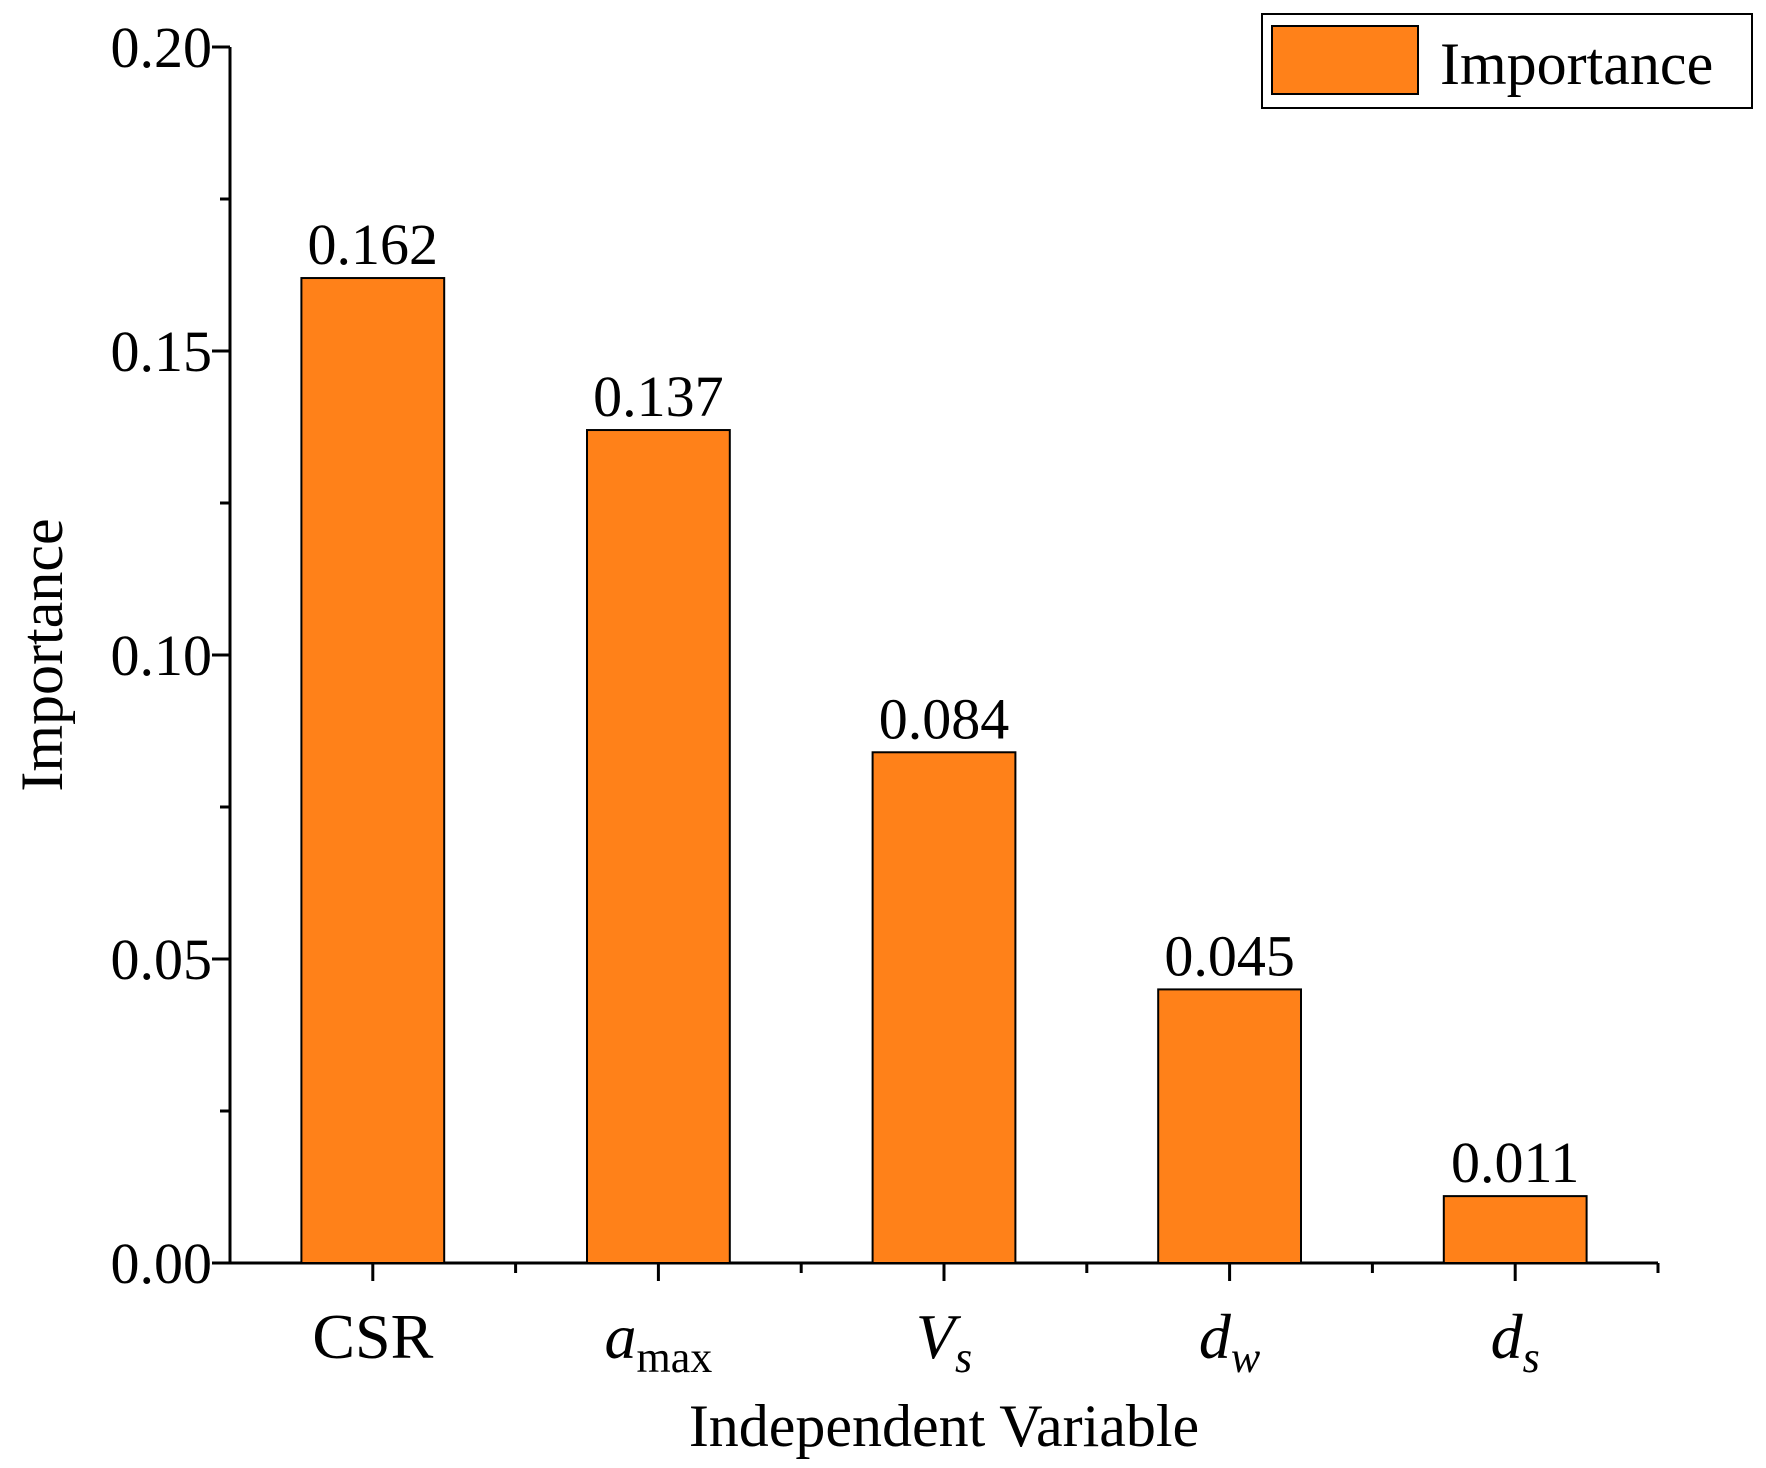 The height and width of the screenshot is (1468, 1766). I want to click on y-tick-label: 0.10, so click(162, 655).